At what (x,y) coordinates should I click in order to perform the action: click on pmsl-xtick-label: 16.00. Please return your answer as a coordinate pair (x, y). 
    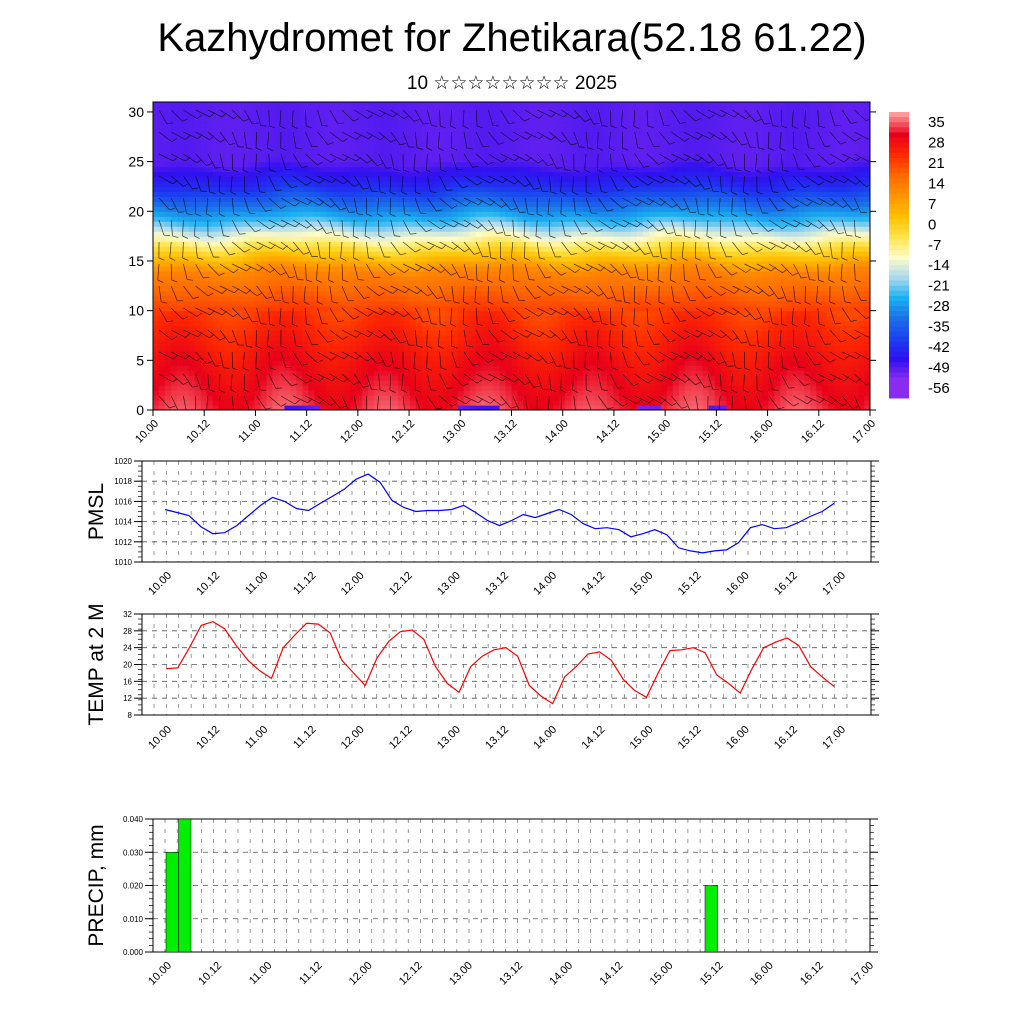
    Looking at the image, I should click on (738, 584).